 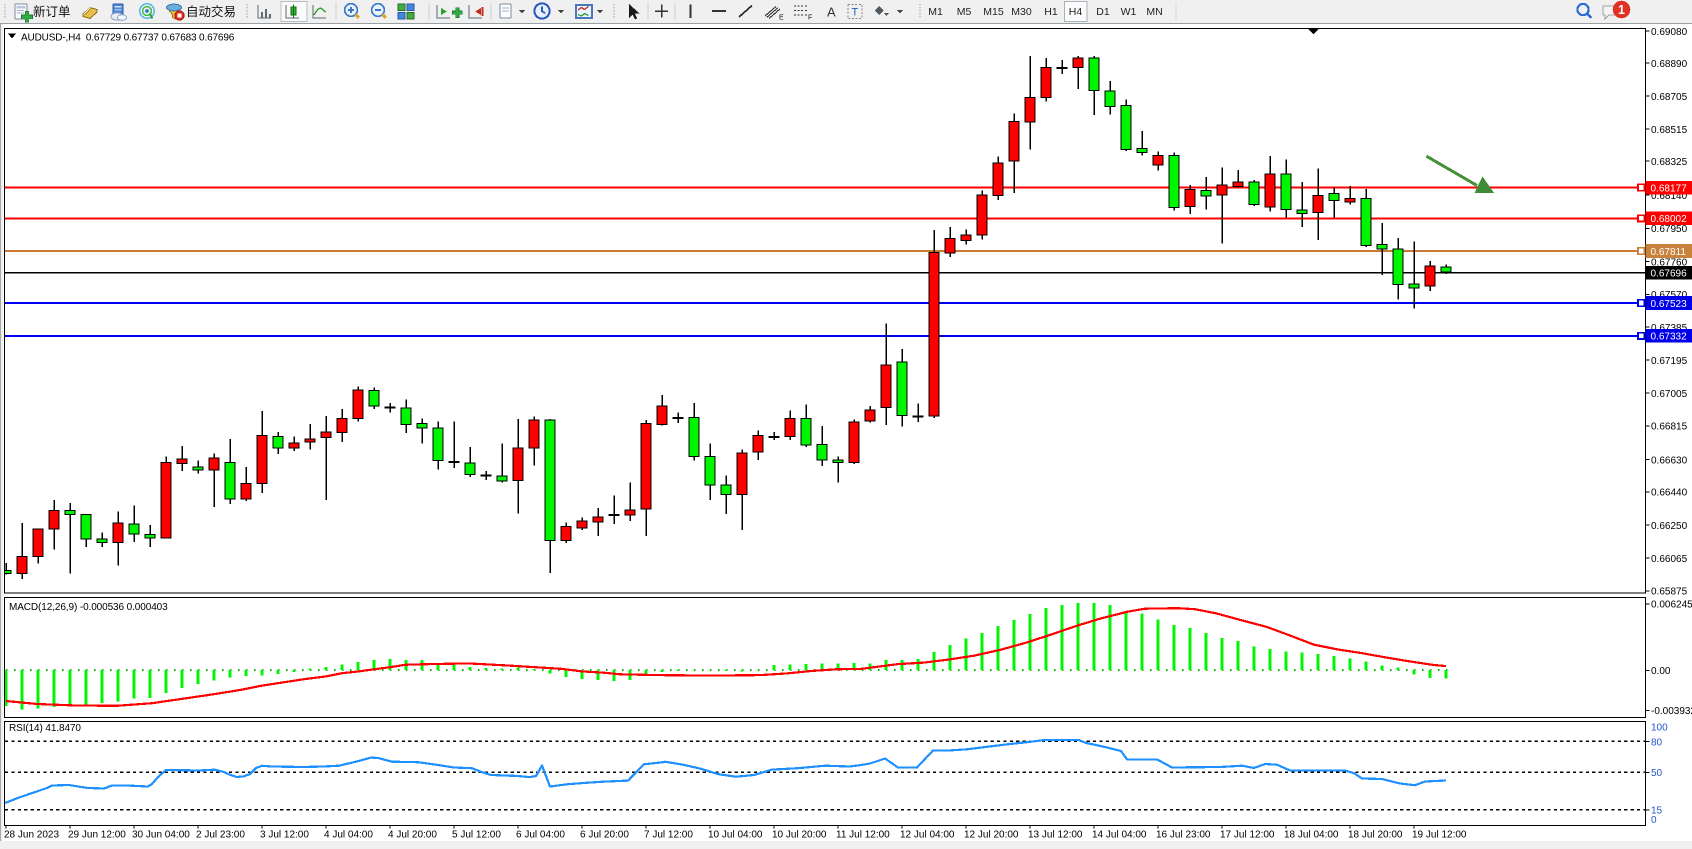 What do you see at coordinates (855, 13) in the screenshot?
I see `svg-text: T` at bounding box center [855, 13].